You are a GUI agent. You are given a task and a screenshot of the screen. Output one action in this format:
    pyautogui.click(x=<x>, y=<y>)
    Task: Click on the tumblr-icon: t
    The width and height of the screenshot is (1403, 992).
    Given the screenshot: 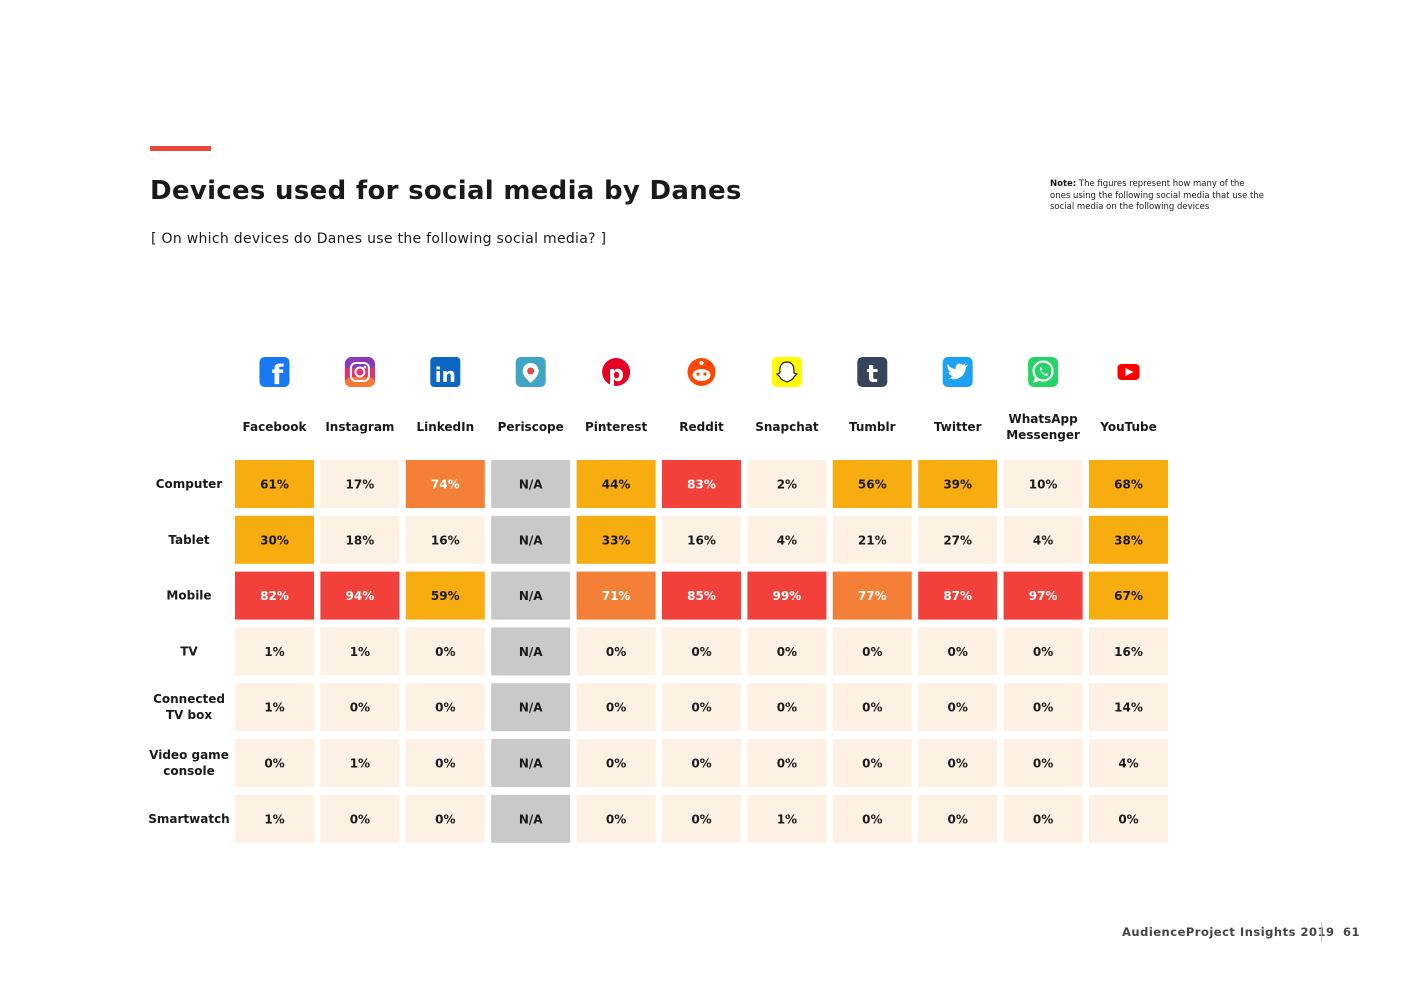 What is the action you would take?
    pyautogui.click(x=872, y=372)
    